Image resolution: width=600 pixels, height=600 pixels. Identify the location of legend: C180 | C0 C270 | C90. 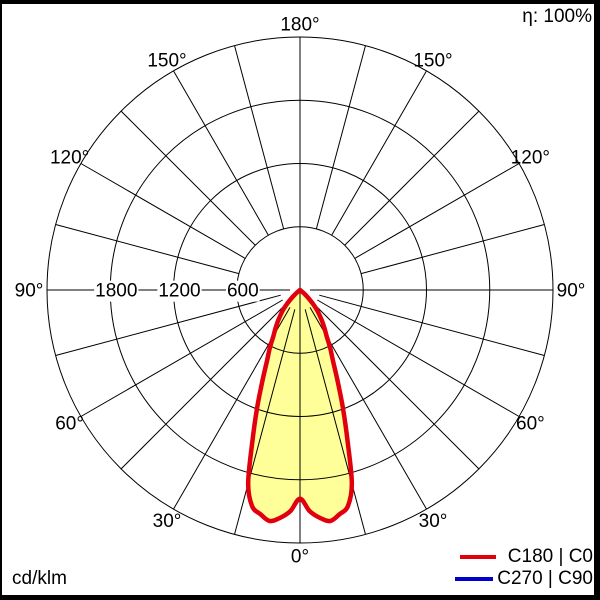
(524, 568).